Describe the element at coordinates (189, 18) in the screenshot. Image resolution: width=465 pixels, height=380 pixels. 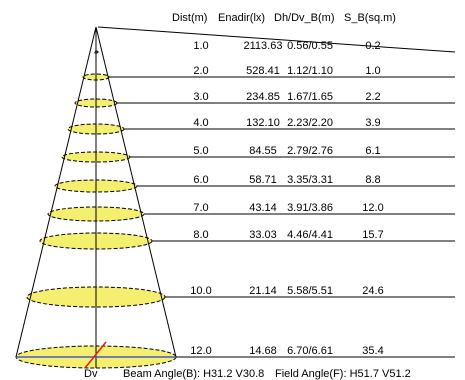
I see `header-dist: Dist(m)` at that location.